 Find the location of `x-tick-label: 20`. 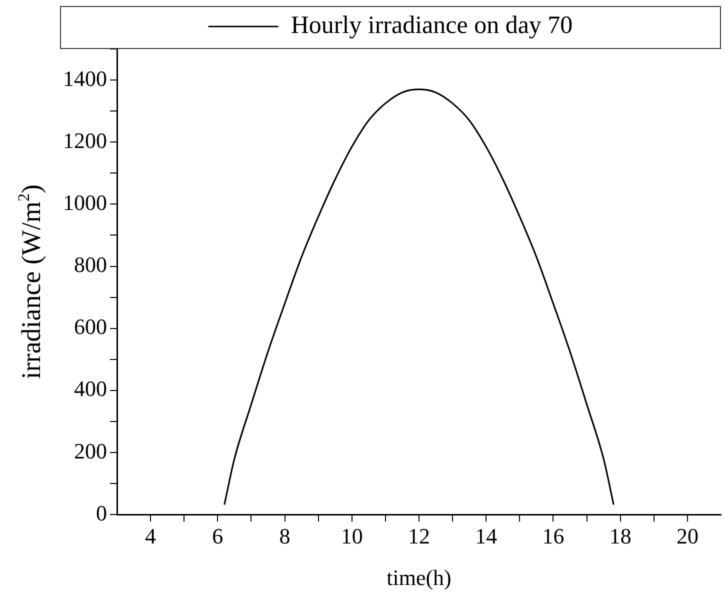

x-tick-label: 20 is located at coordinates (687, 536).